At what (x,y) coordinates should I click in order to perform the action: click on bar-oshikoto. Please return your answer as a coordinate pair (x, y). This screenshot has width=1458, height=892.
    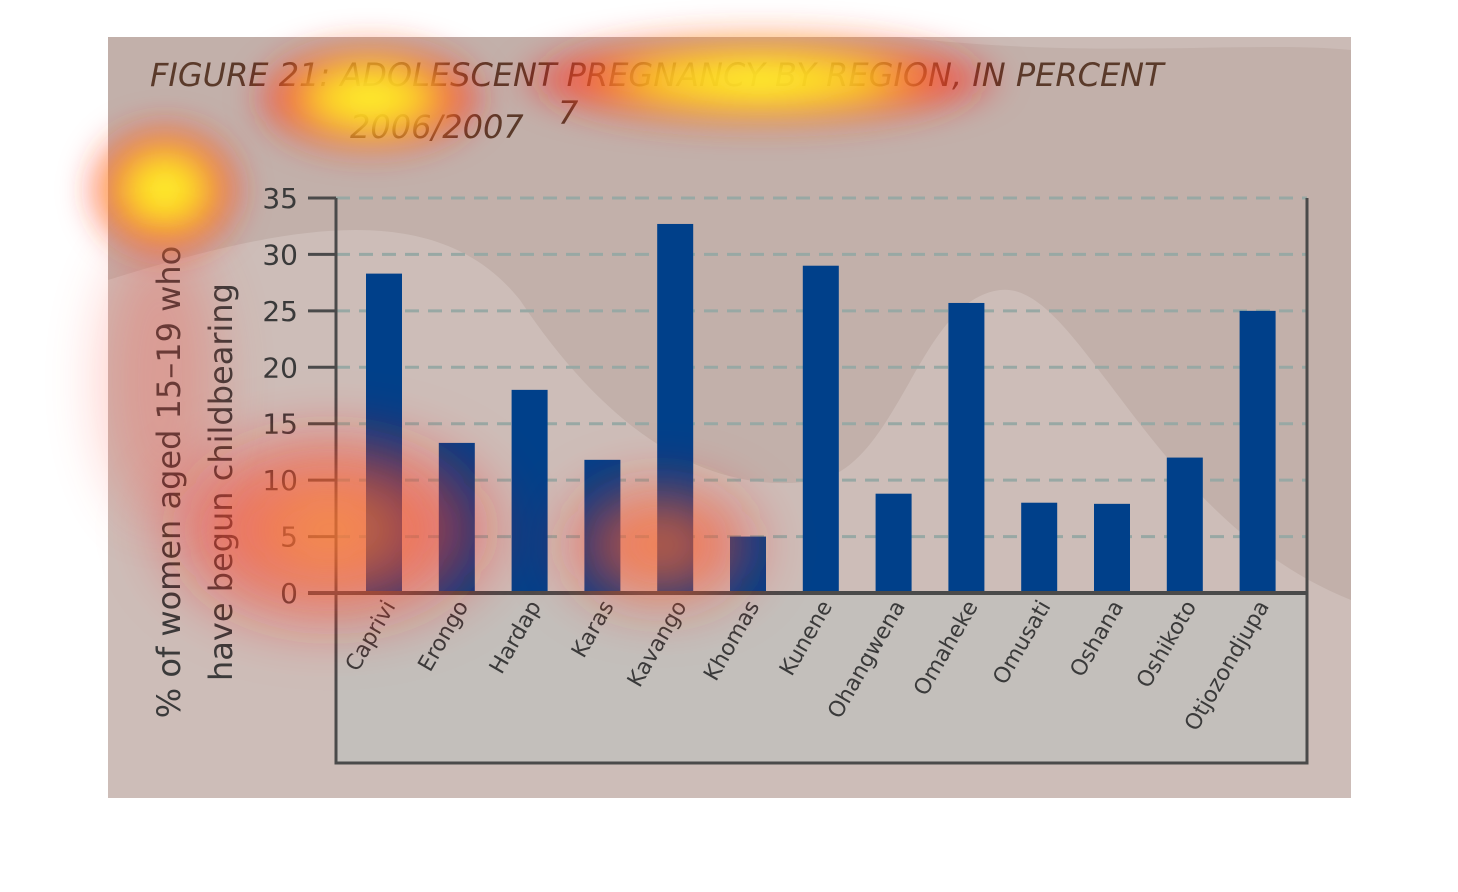
    Looking at the image, I should click on (1184, 525).